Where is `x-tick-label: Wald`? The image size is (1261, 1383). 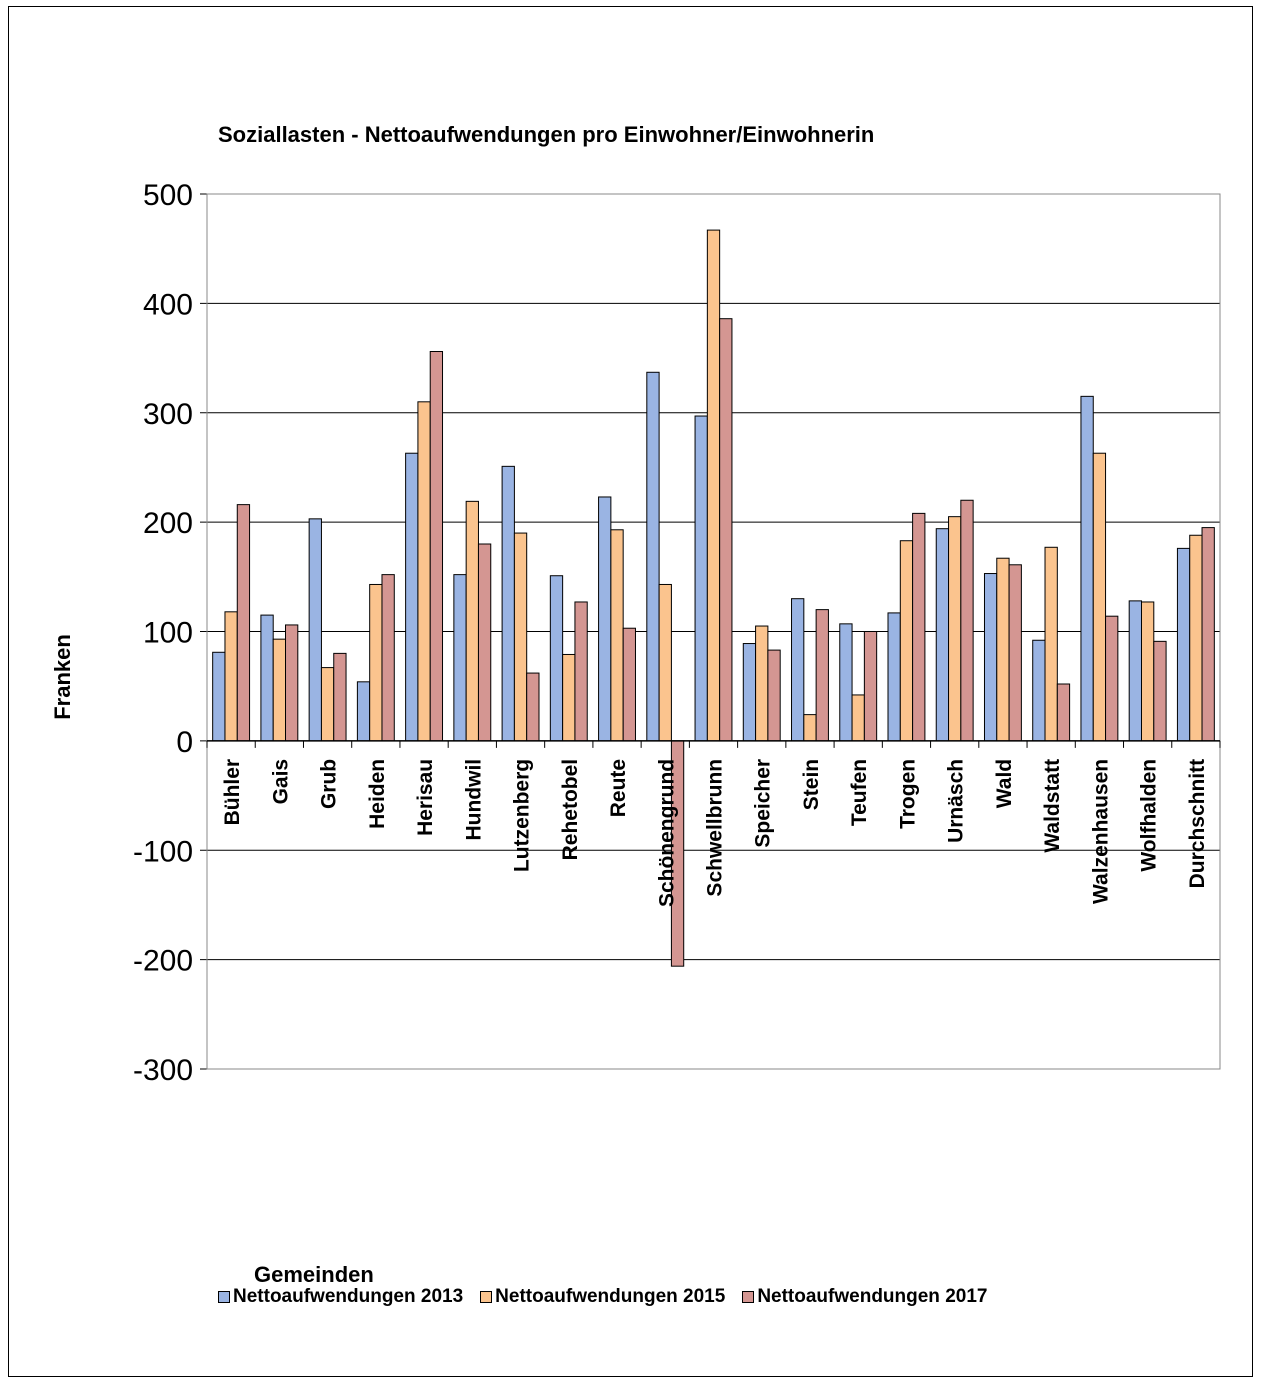 x-tick-label: Wald is located at coordinates (1004, 783).